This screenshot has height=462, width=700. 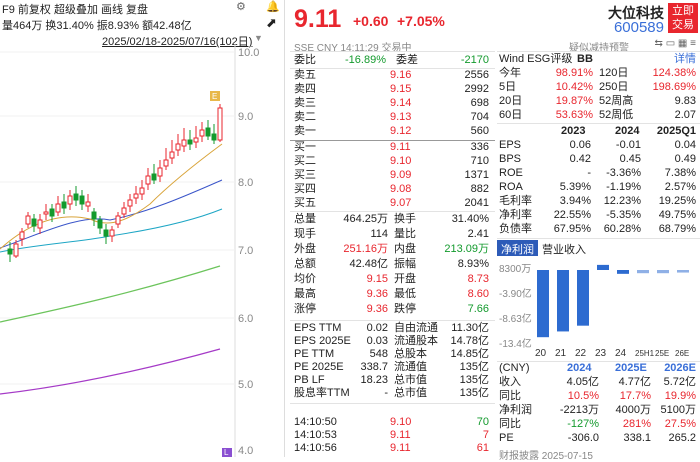 I want to click on asks-row: 卖五 9.16 2556, so click(x=392, y=75).